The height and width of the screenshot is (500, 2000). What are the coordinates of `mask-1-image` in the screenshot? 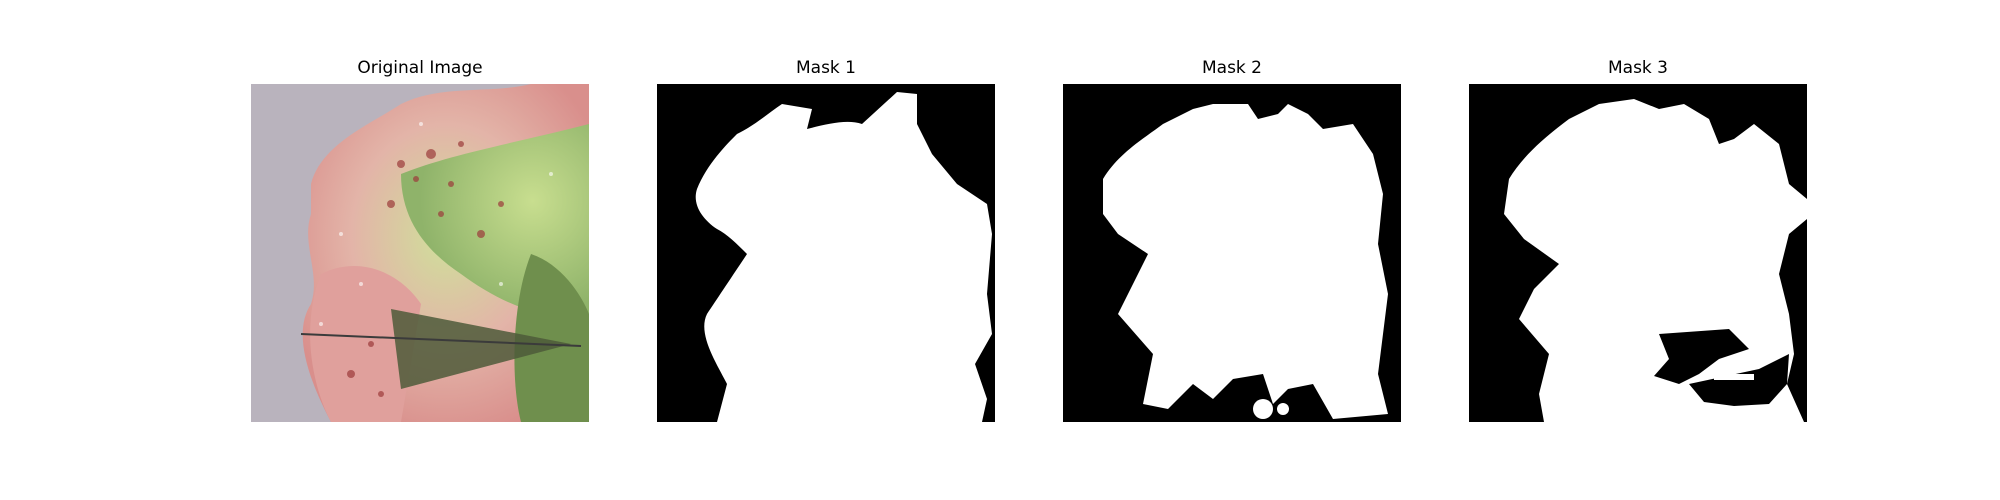 It's located at (826, 253).